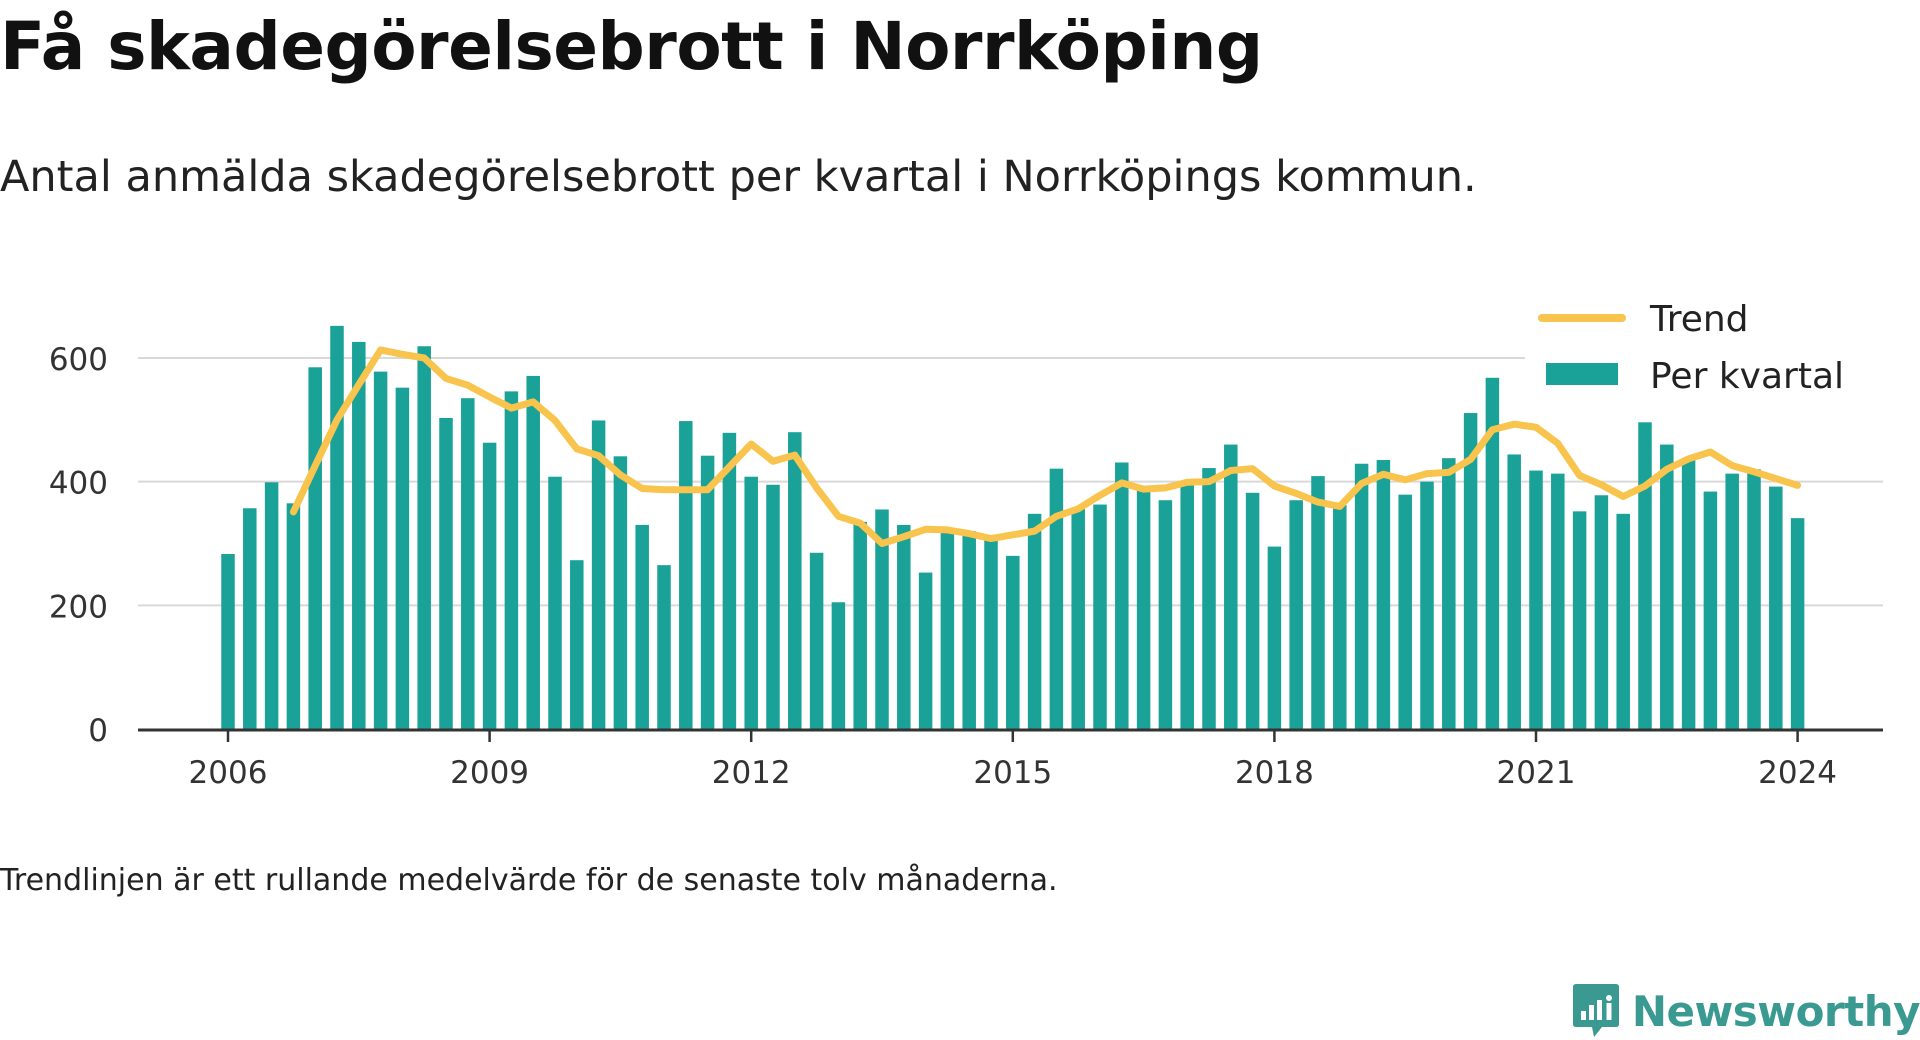 Image resolution: width=1920 pixels, height=1040 pixels. I want to click on y-tick-label: 400, so click(78, 484).